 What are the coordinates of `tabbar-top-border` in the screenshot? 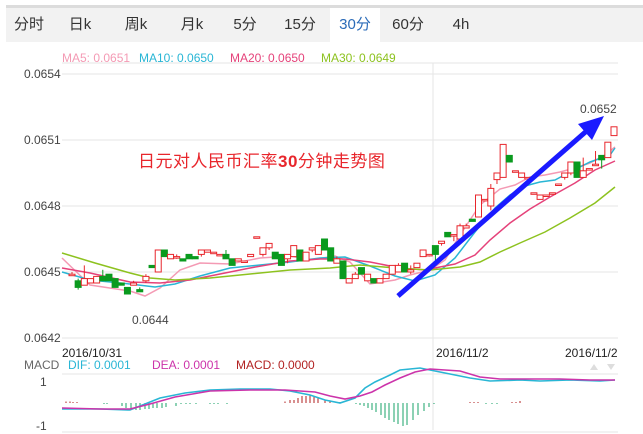 It's located at (324, 6).